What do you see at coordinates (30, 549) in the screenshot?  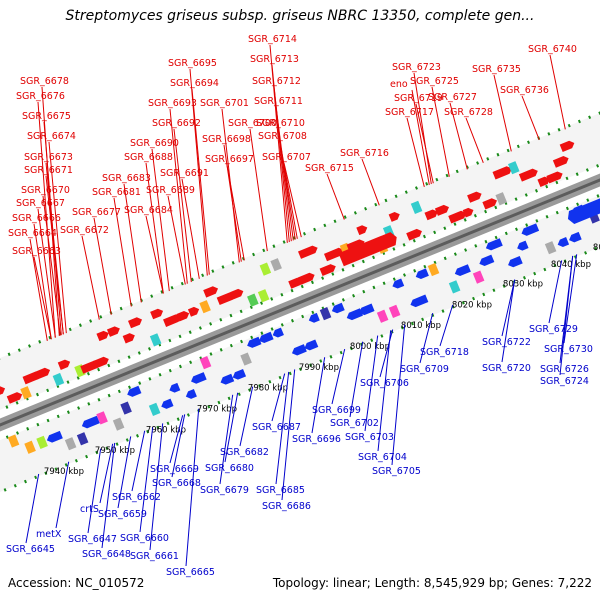 I see `gene-label: SGR_6645` at bounding box center [30, 549].